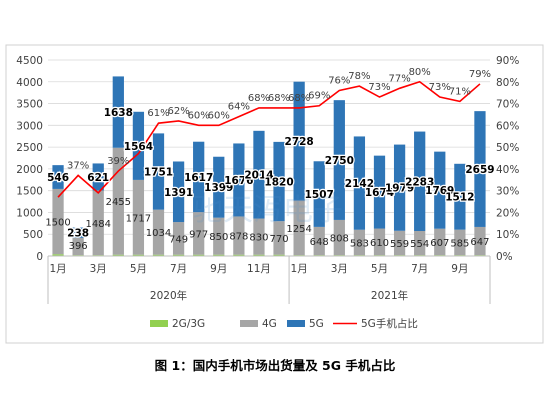 The image size is (550, 413). Describe the element at coordinates (238, 237) in the screenshot. I see `label-4g: 878` at that location.